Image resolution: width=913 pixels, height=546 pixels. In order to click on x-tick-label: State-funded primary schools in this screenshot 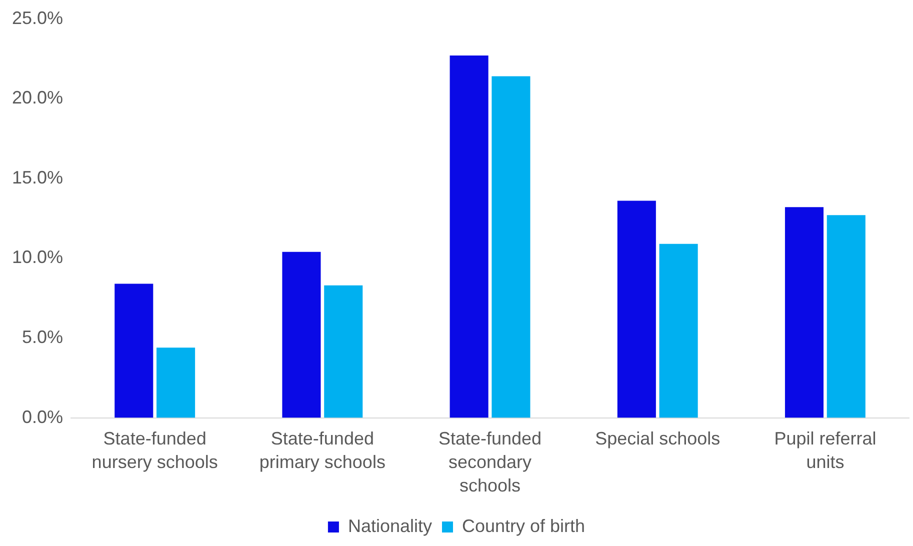, I will do `click(322, 450)`.